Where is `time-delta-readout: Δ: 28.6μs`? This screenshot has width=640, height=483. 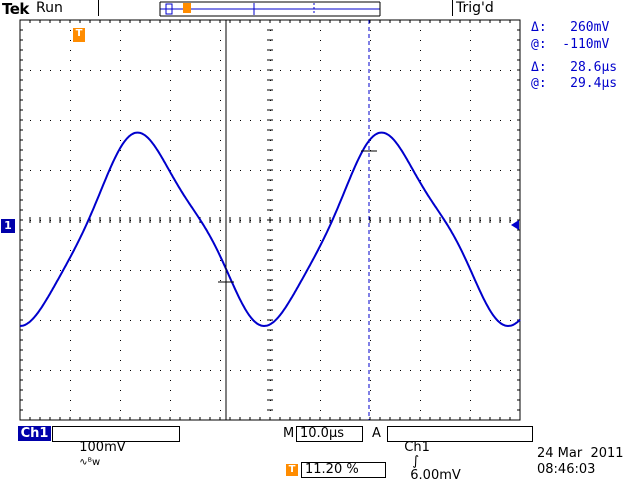 time-delta-readout: Δ: 28.6μs is located at coordinates (574, 67).